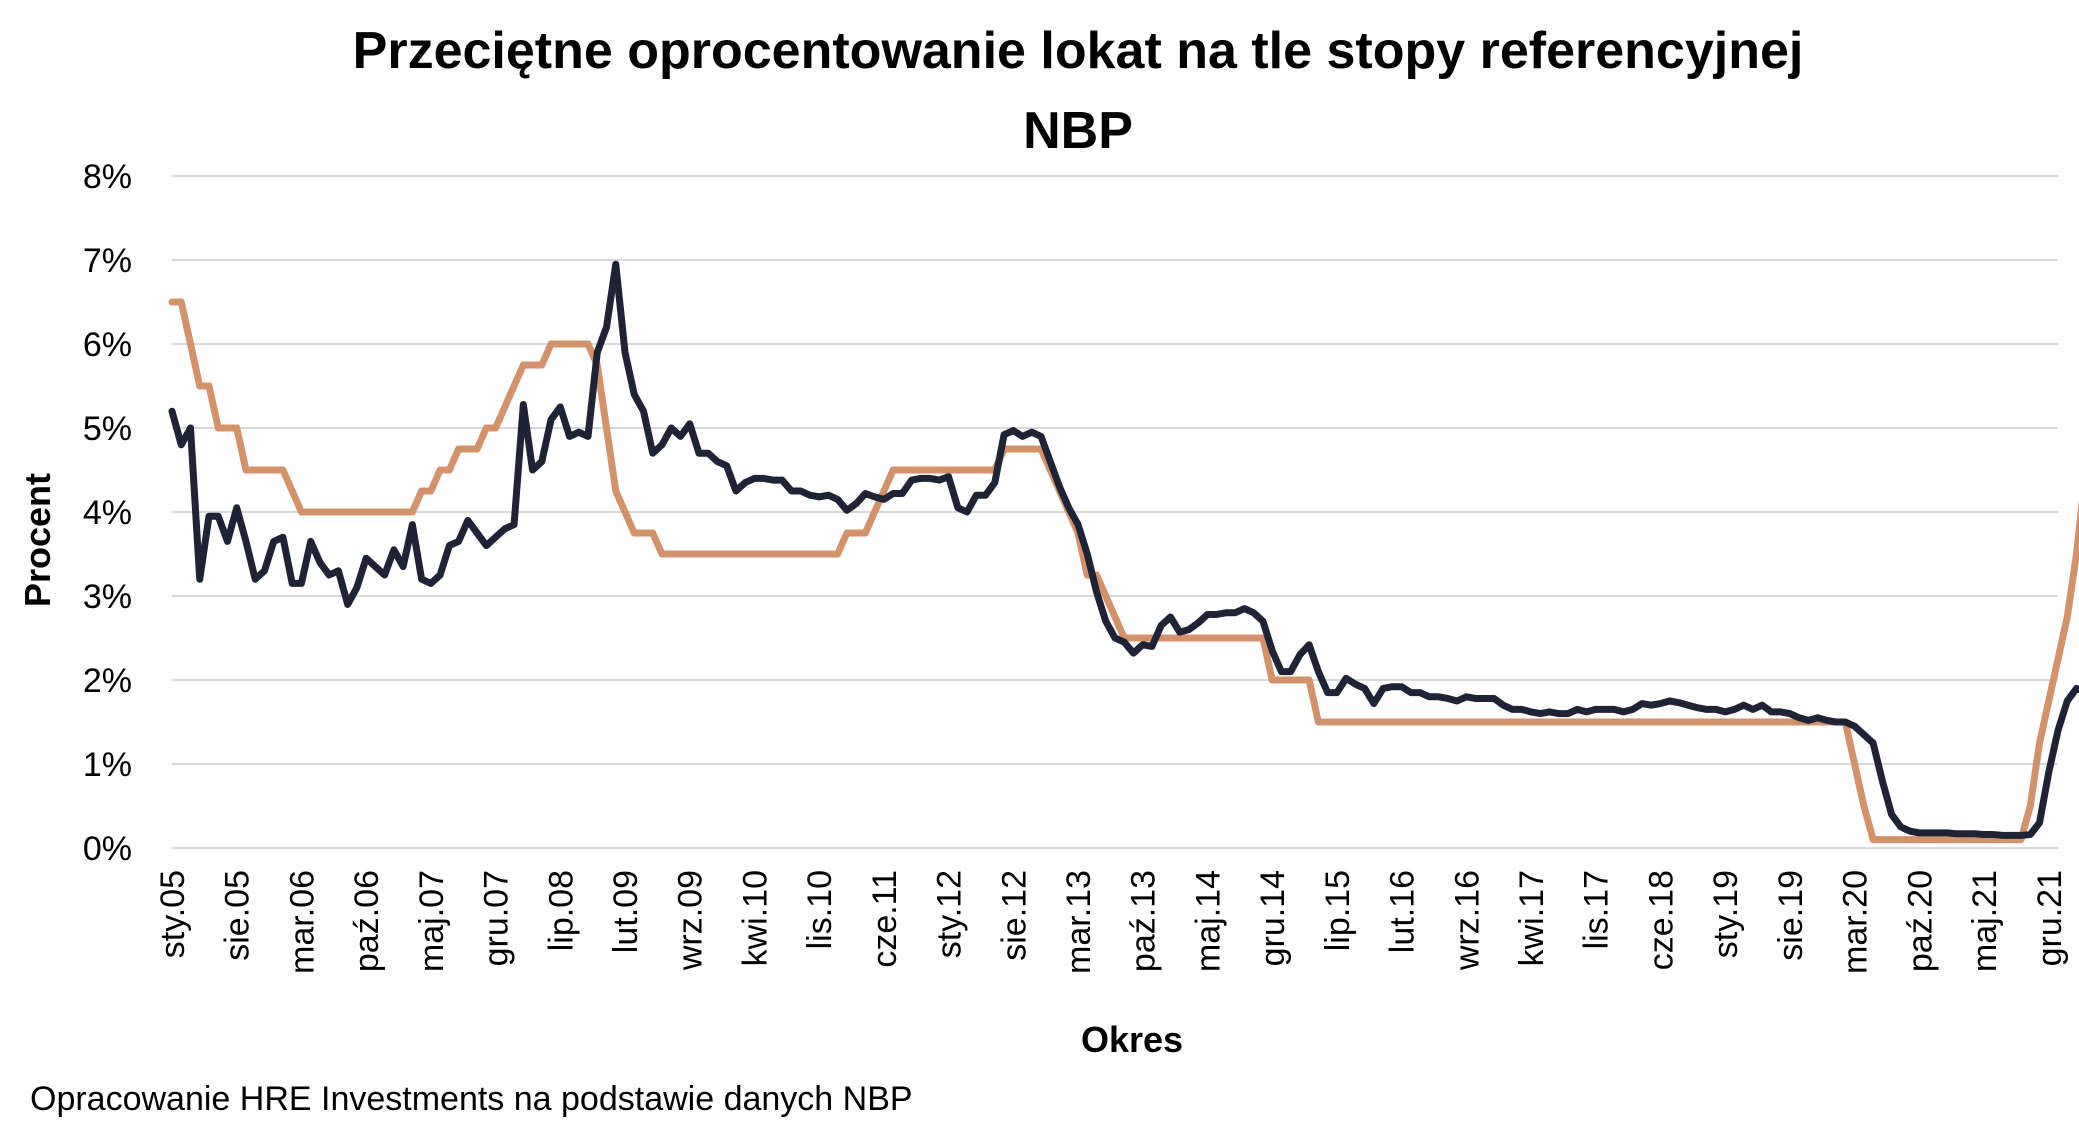 Image resolution: width=2079 pixels, height=1127 pixels. What do you see at coordinates (107, 597) in the screenshot?
I see `y-tick-label: 3%` at bounding box center [107, 597].